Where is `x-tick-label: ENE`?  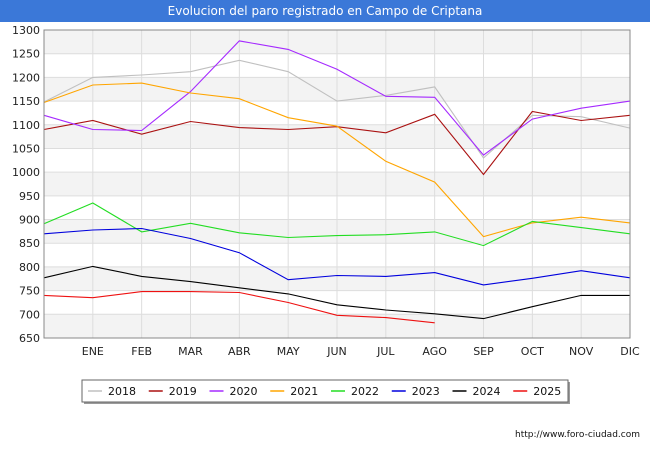 x-tick-label: ENE is located at coordinates (93, 351).